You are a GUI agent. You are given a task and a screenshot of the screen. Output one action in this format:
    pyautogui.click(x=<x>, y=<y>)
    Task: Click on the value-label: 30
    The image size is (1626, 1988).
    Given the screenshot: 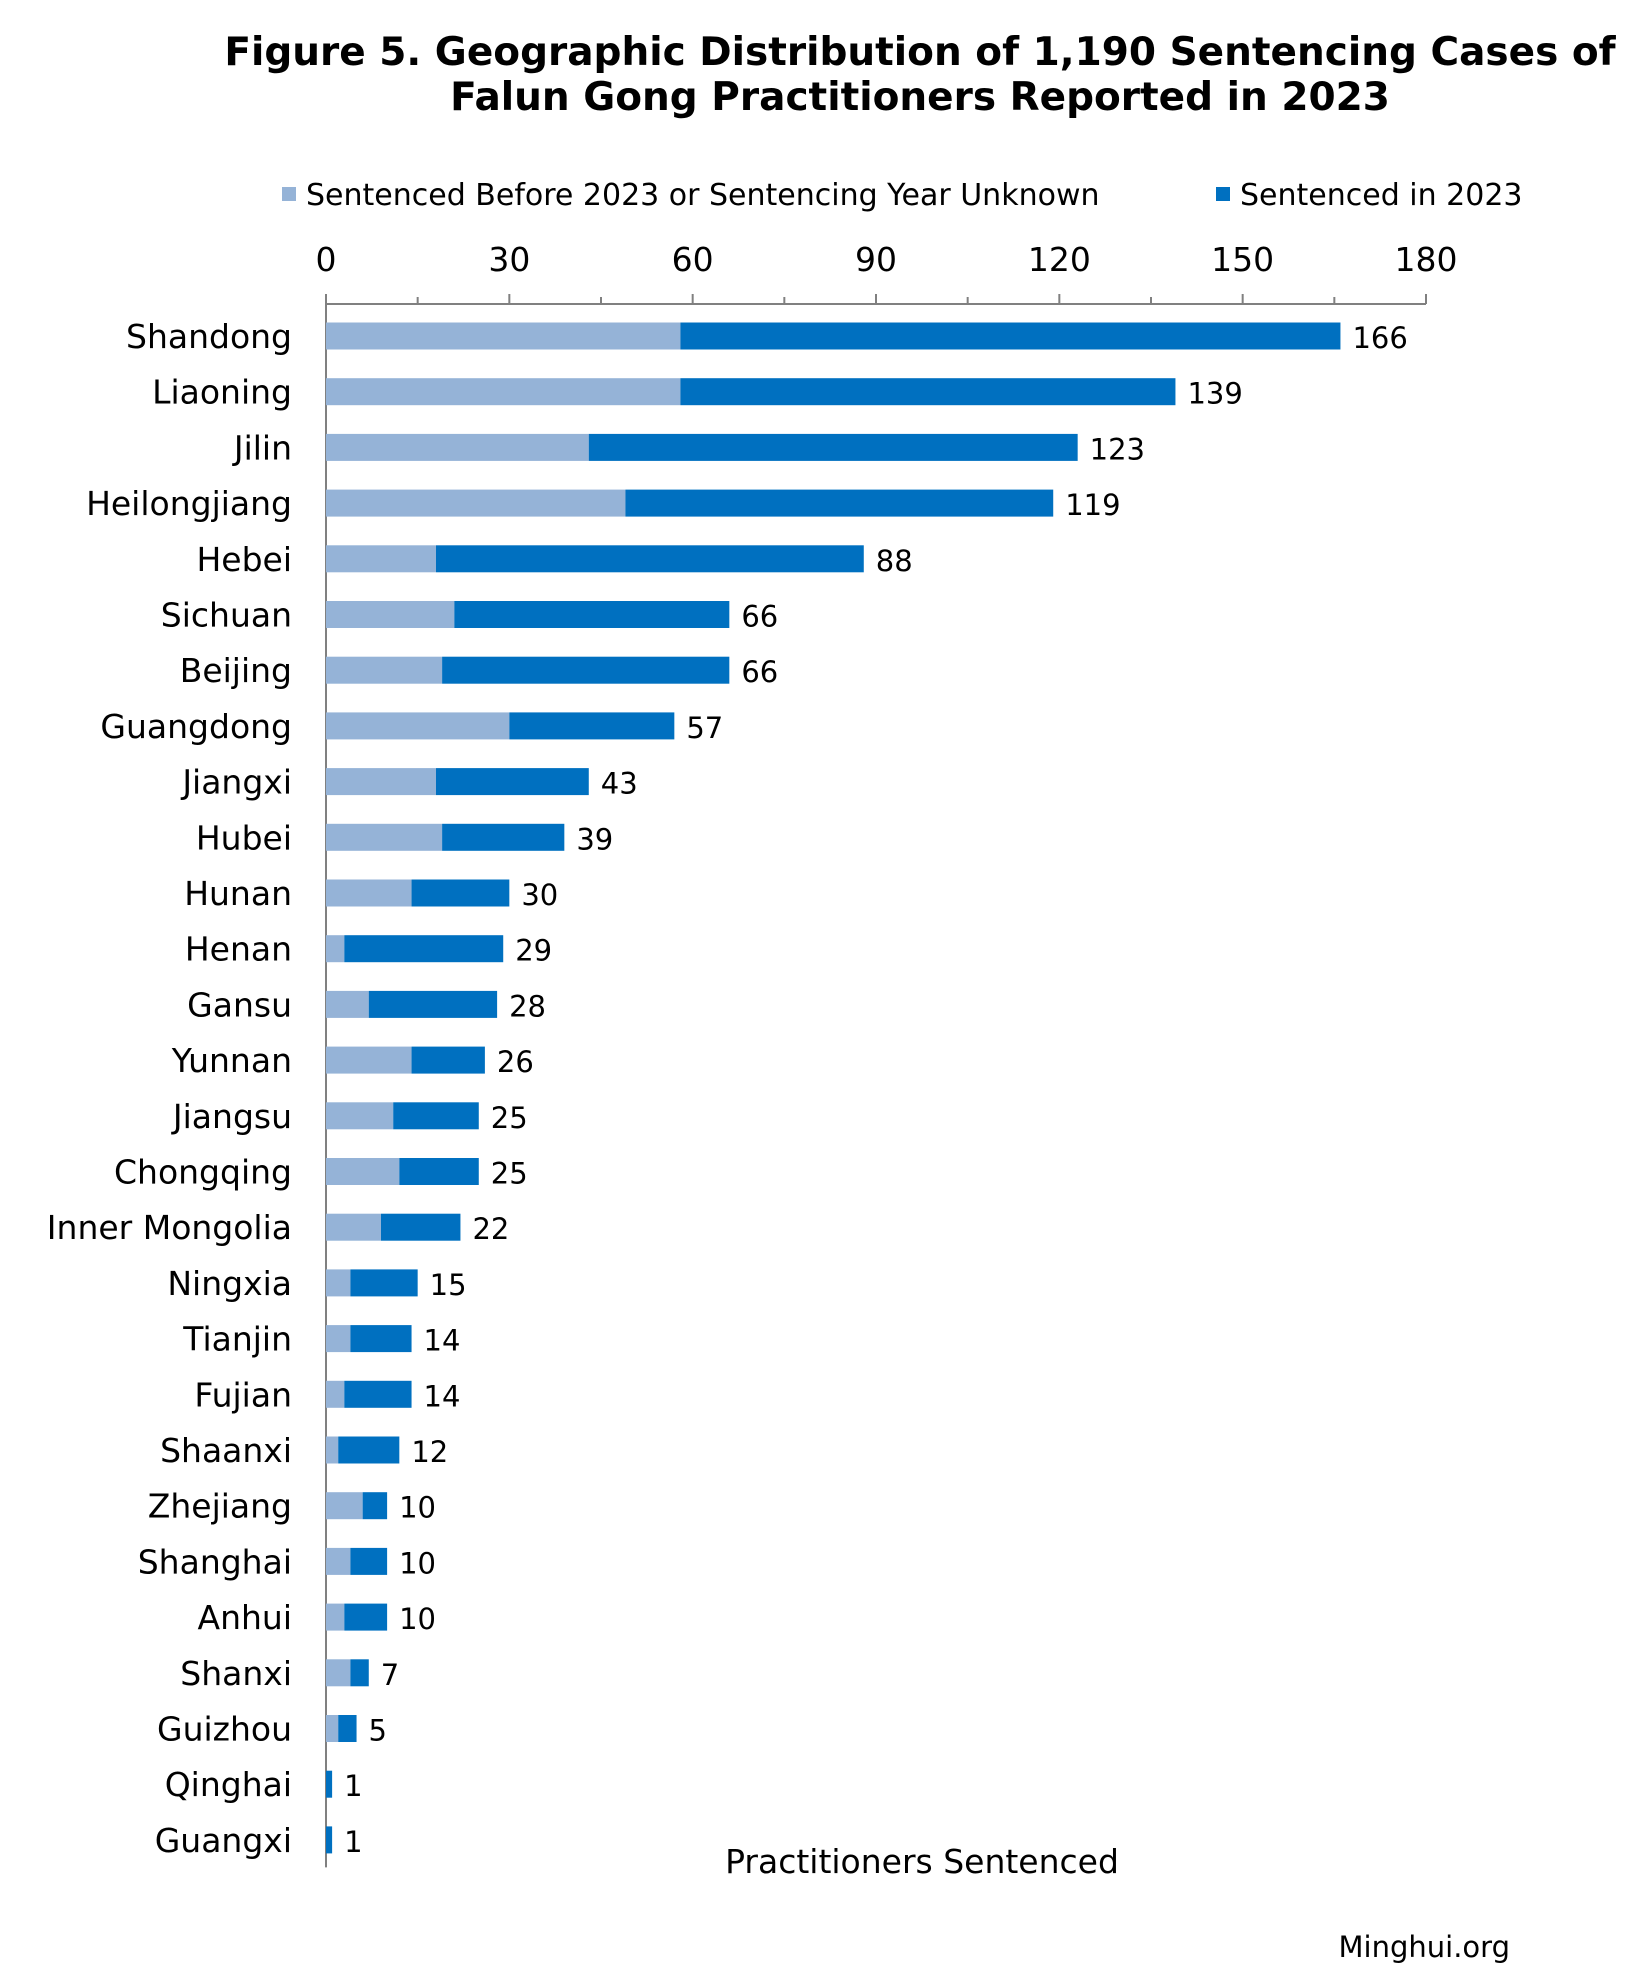 What is the action you would take?
    pyautogui.click(x=539, y=895)
    